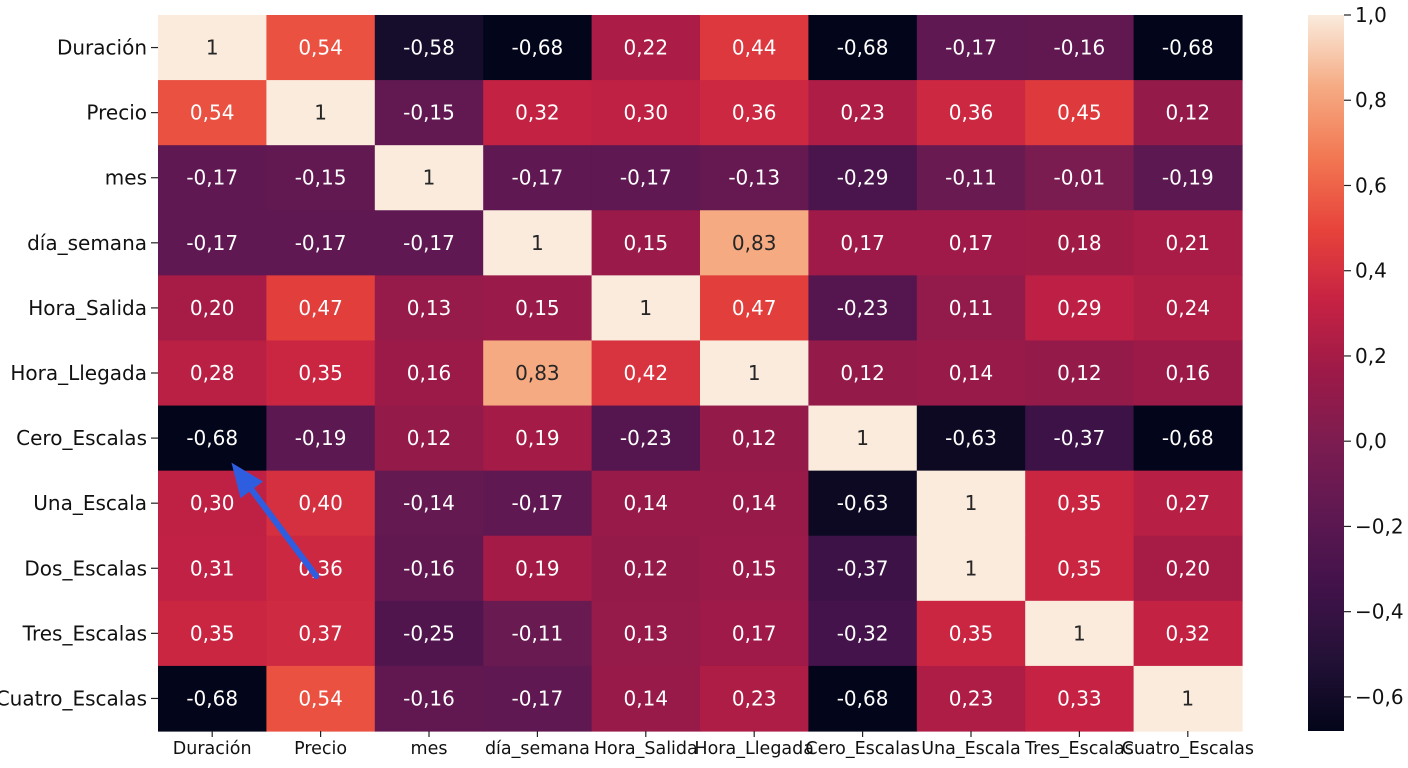  Describe the element at coordinates (754, 48) in the screenshot. I see `cell-value-label: 0,44` at that location.